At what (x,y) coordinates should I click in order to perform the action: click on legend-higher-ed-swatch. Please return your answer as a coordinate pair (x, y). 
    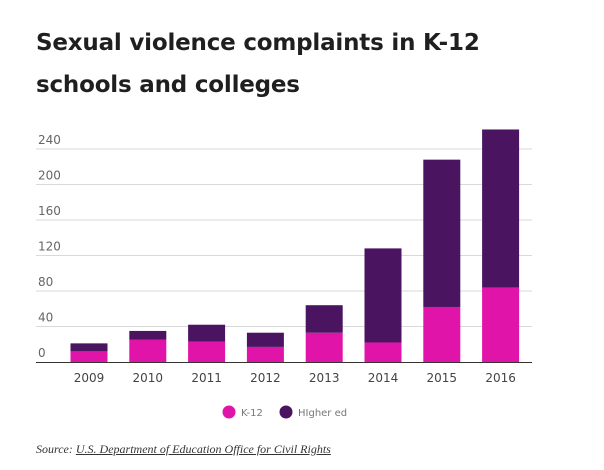
    Looking at the image, I should click on (286, 412).